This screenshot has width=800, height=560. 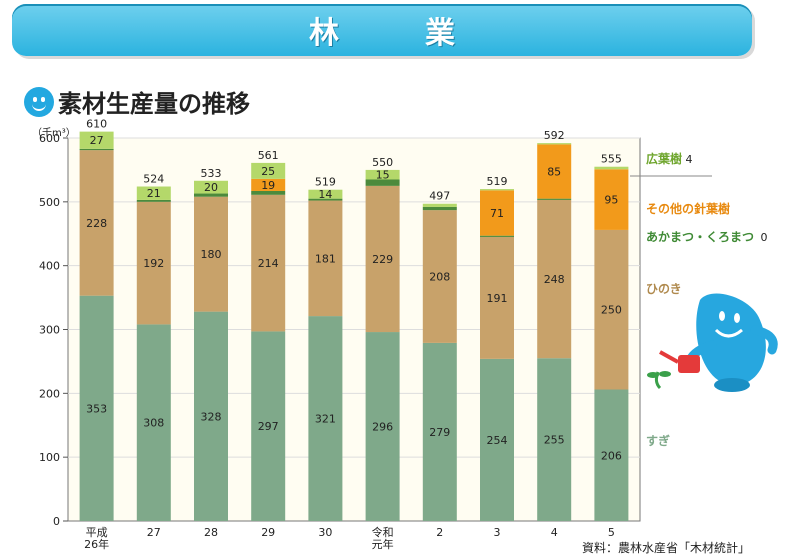 I want to click on data-label: 21, so click(x=154, y=193).